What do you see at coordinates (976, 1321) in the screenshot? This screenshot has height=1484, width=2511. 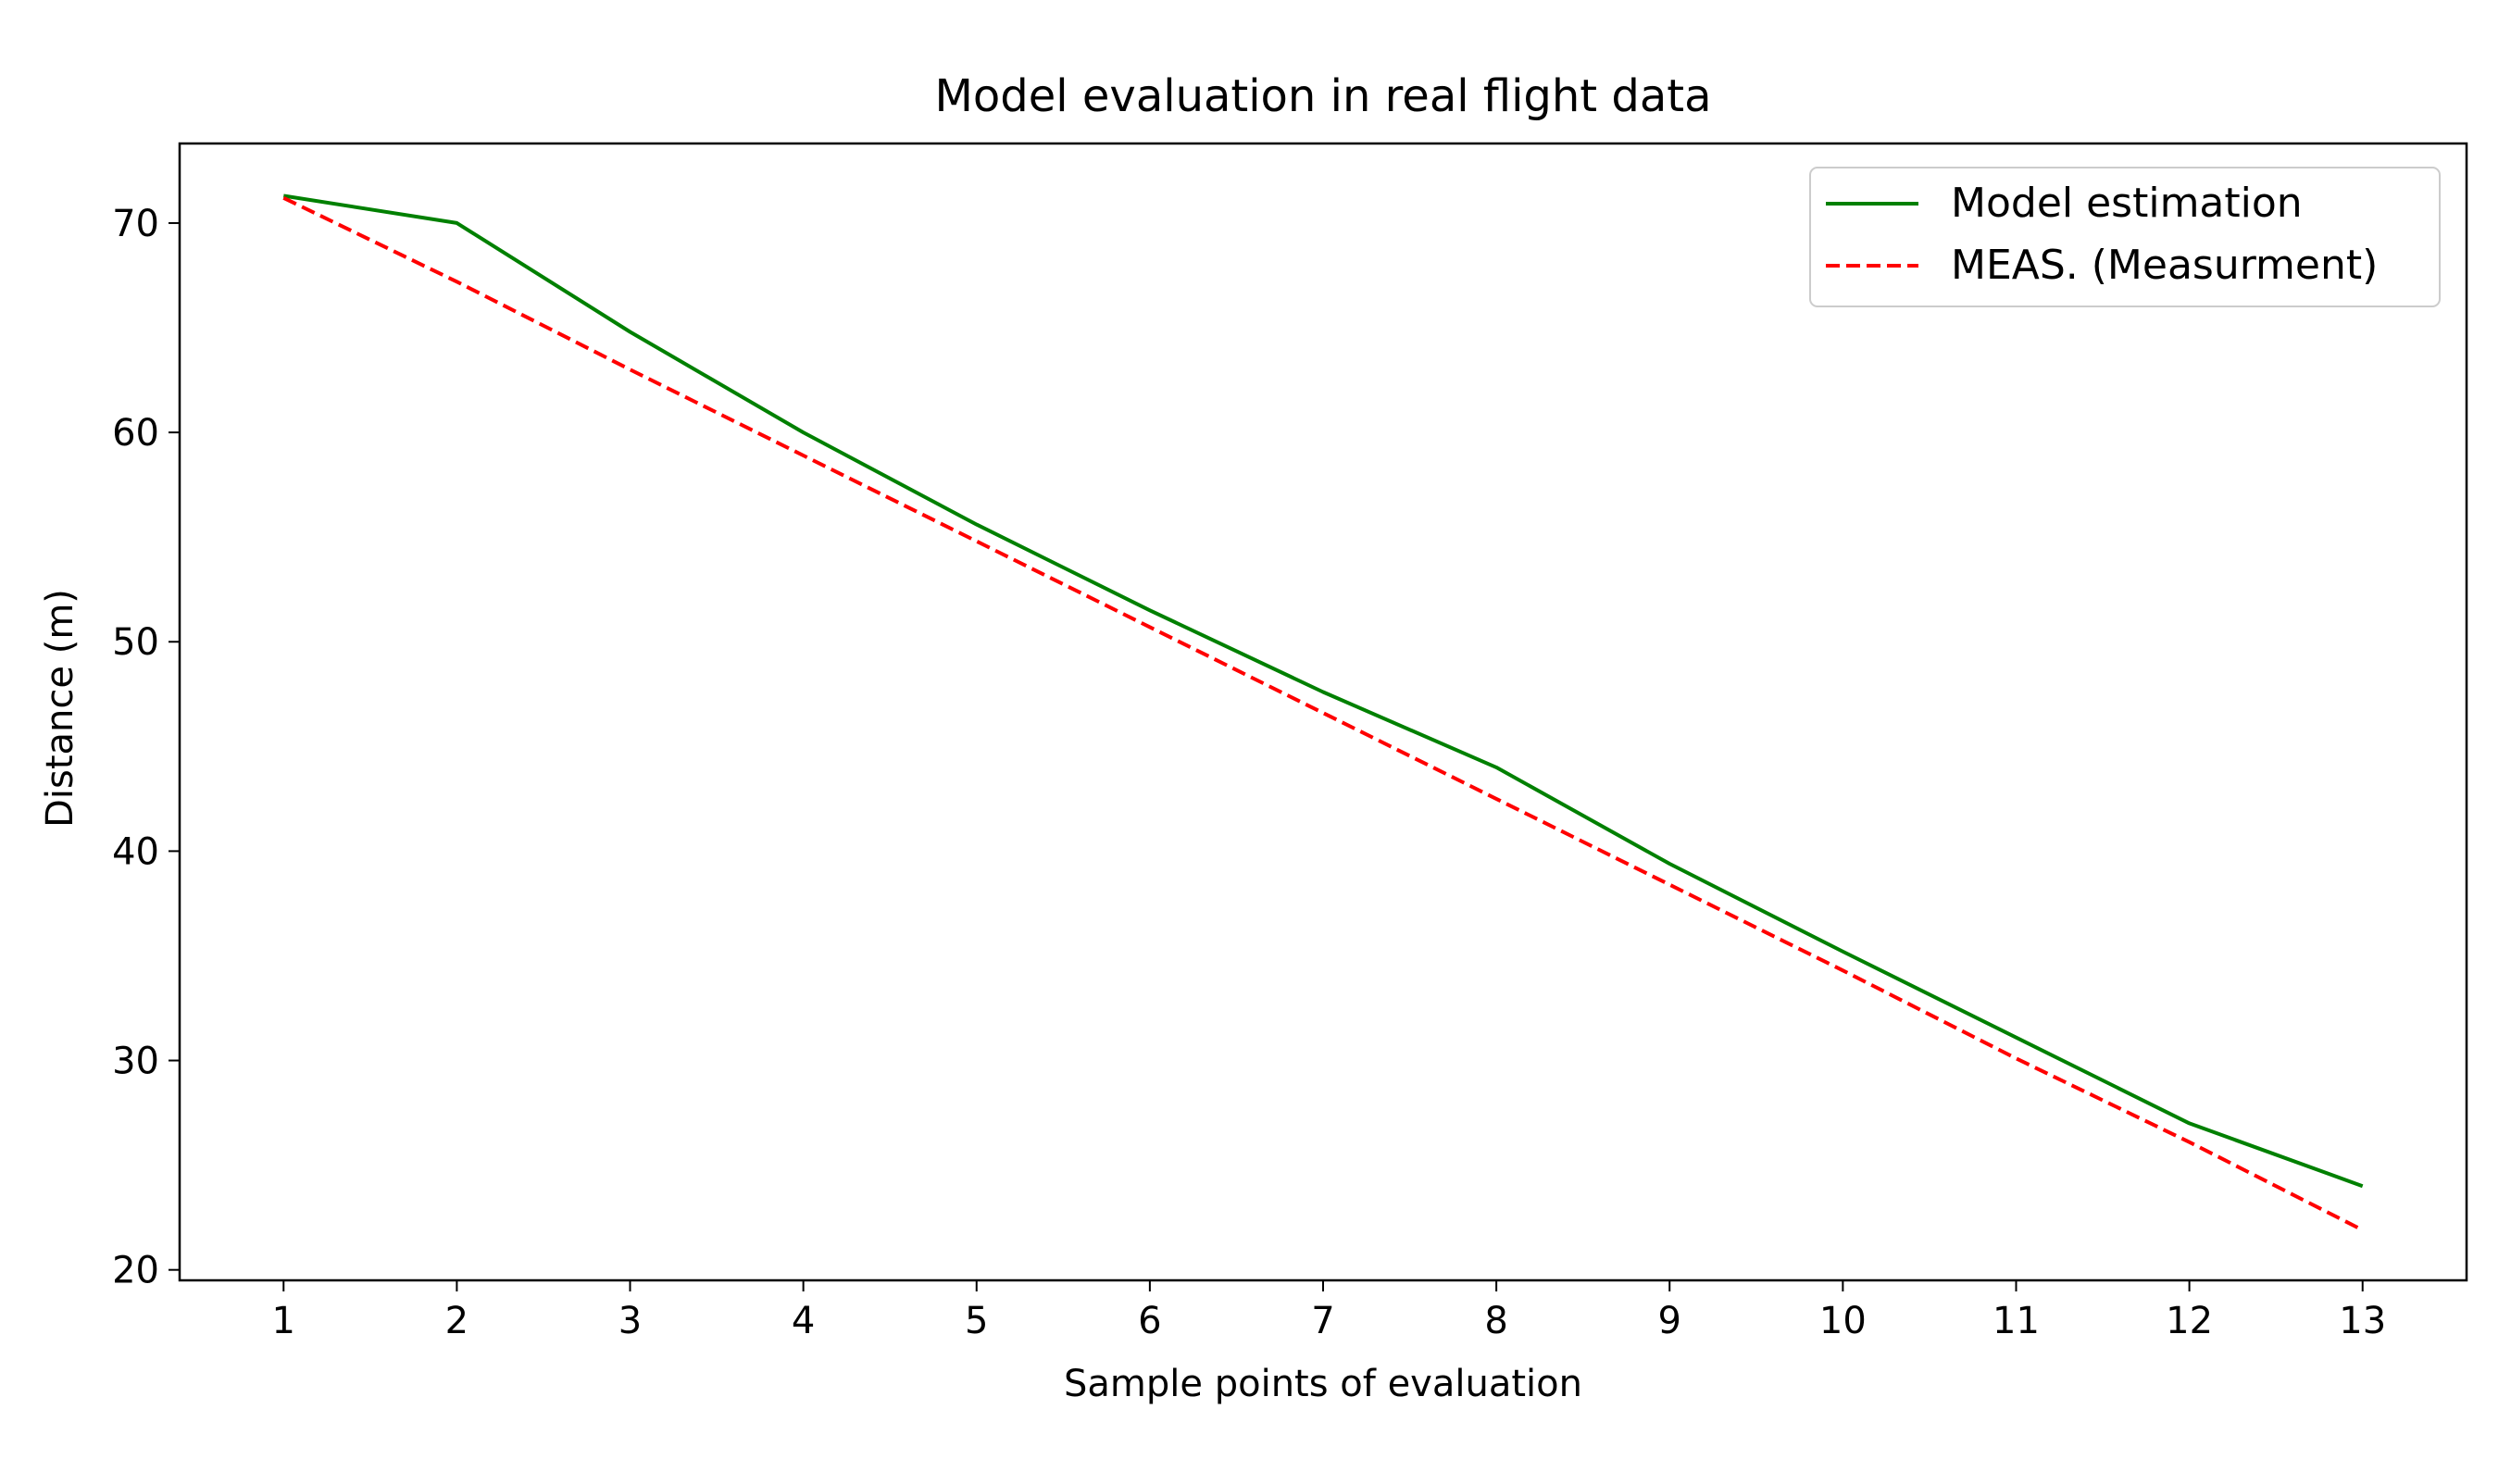 I see `x-tick-label: 5` at bounding box center [976, 1321].